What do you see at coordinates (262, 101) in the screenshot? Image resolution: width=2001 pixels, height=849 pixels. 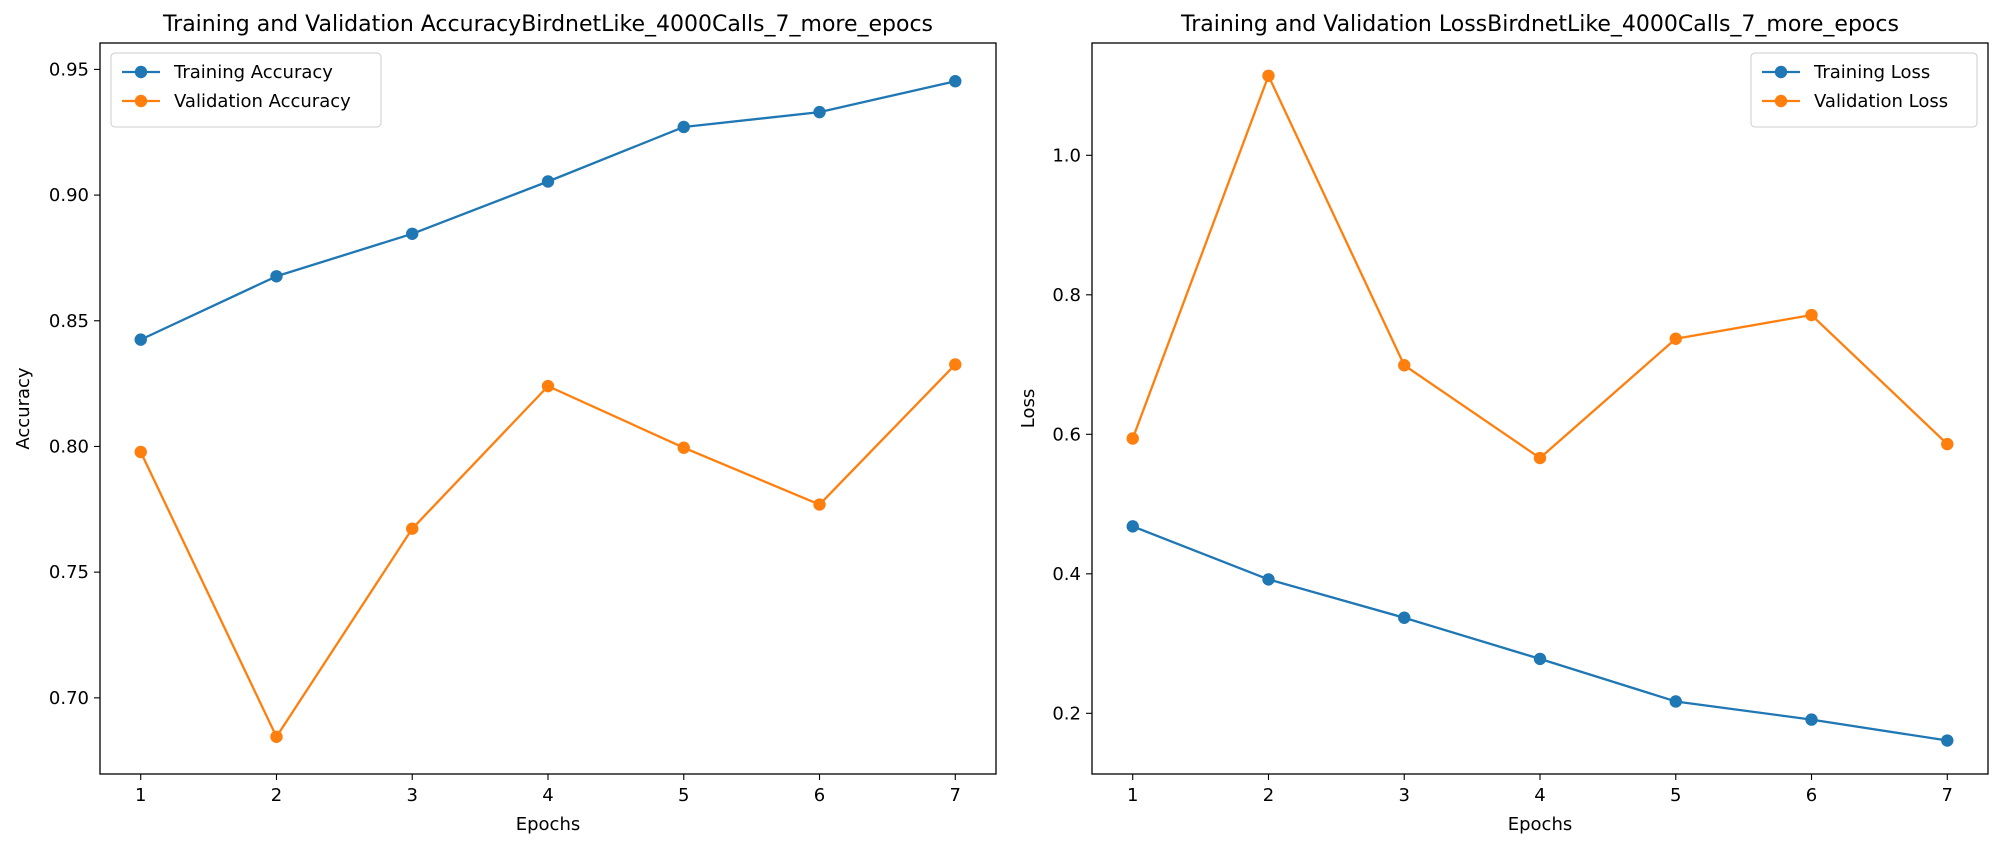 I see `legend-label-2: Validation Accuracy` at bounding box center [262, 101].